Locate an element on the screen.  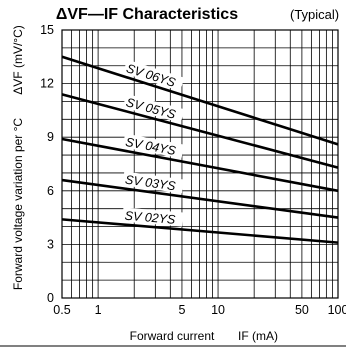
y-tick-label: 12 is located at coordinates (47, 84).